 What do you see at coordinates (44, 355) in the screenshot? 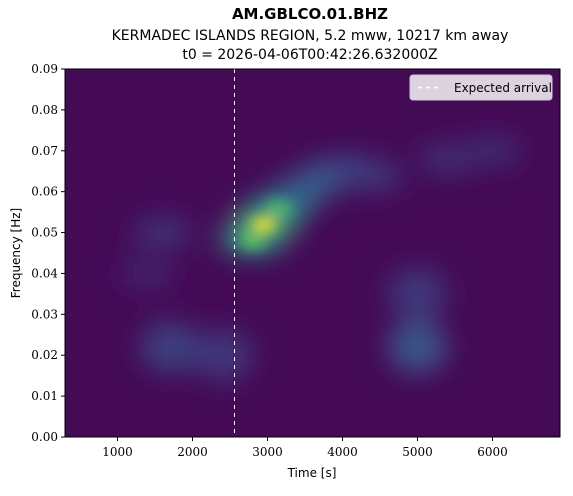
I see `y-tick-label: 0.02` at bounding box center [44, 355].